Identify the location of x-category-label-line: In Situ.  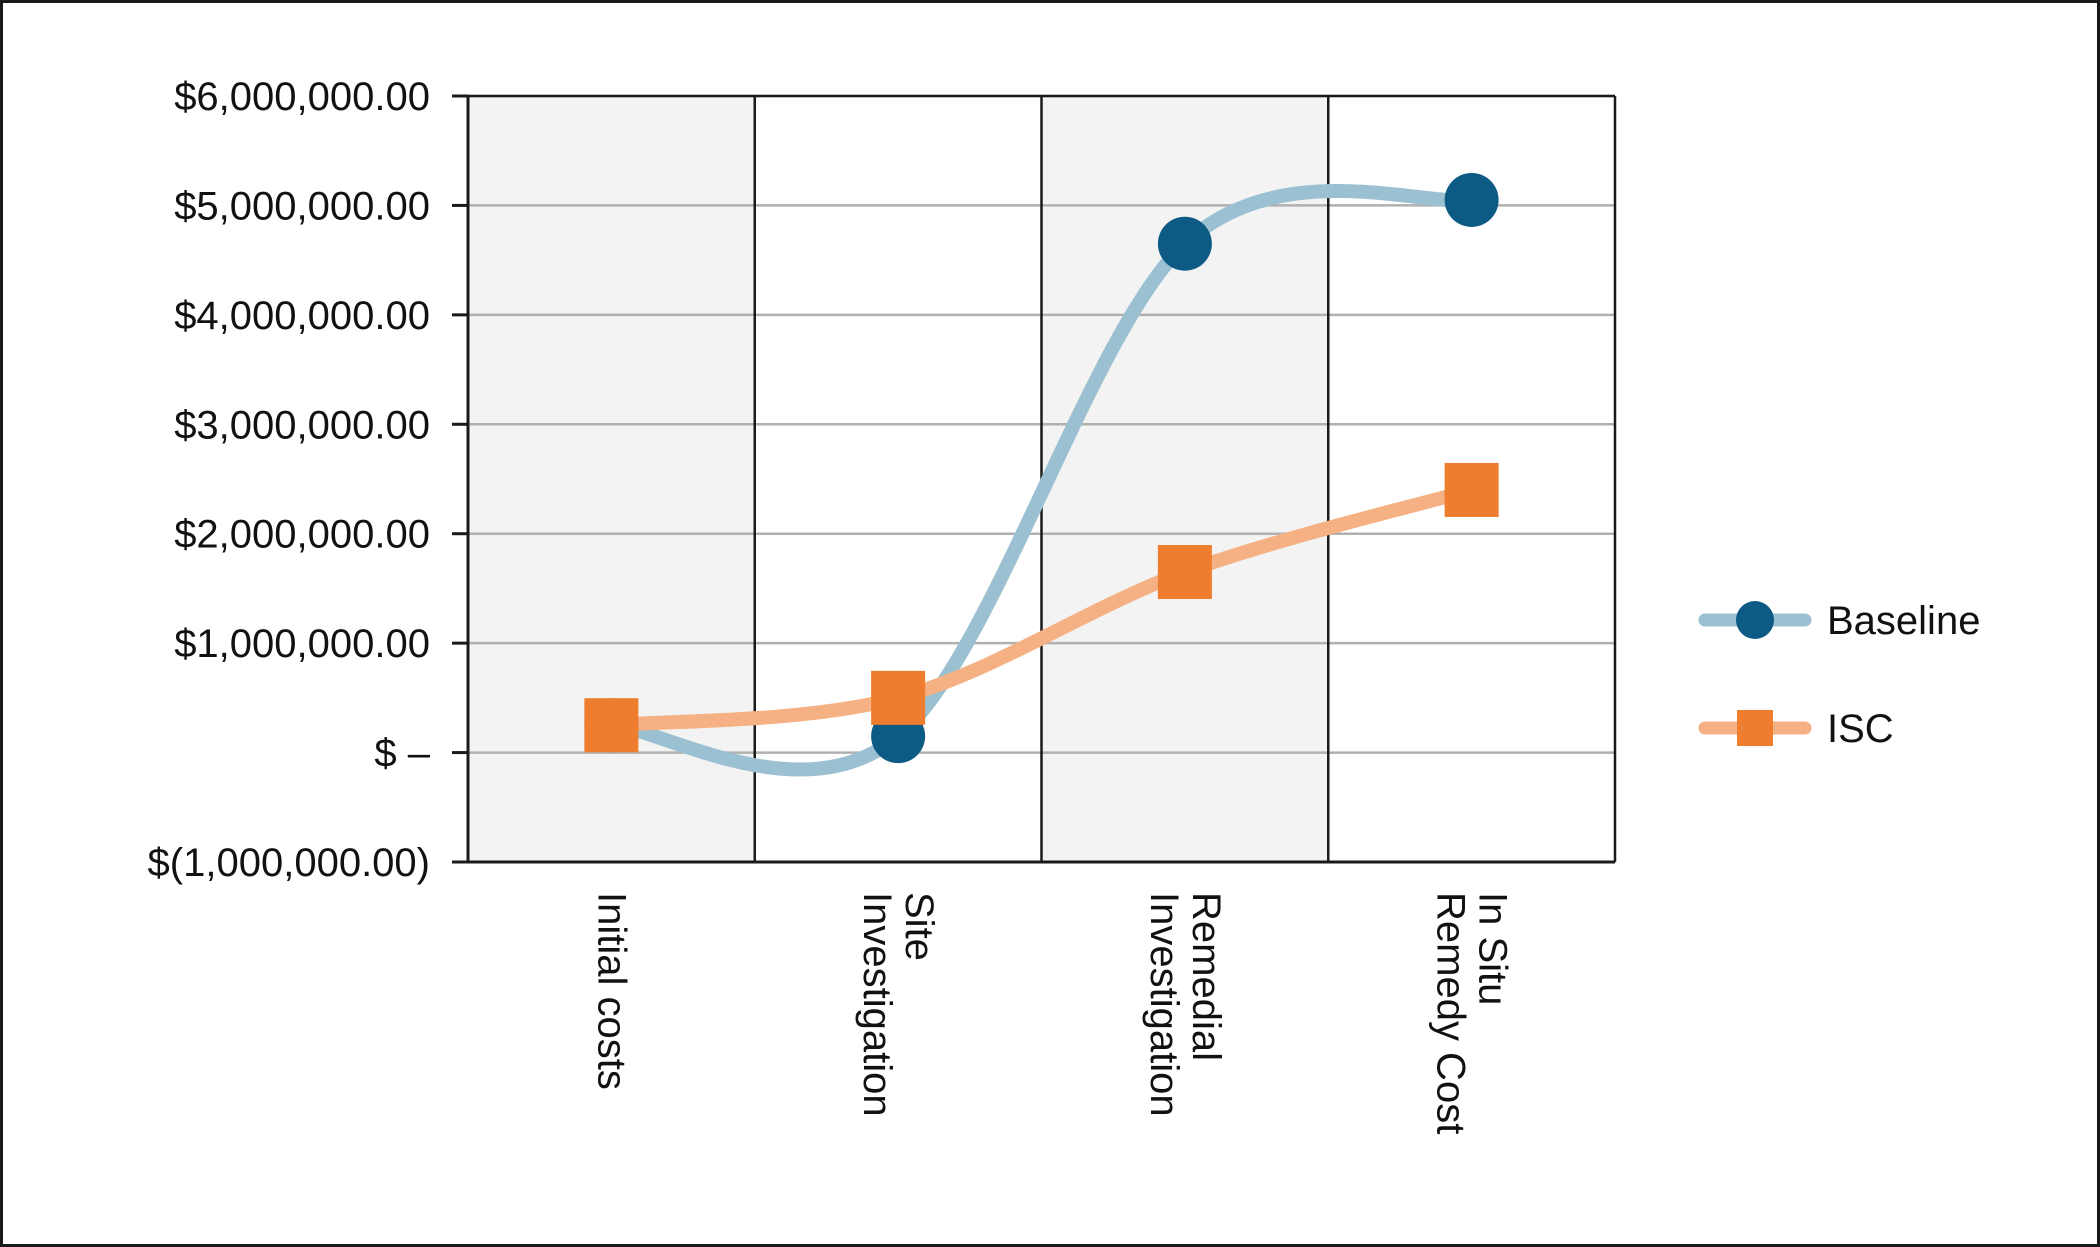
(1493, 948).